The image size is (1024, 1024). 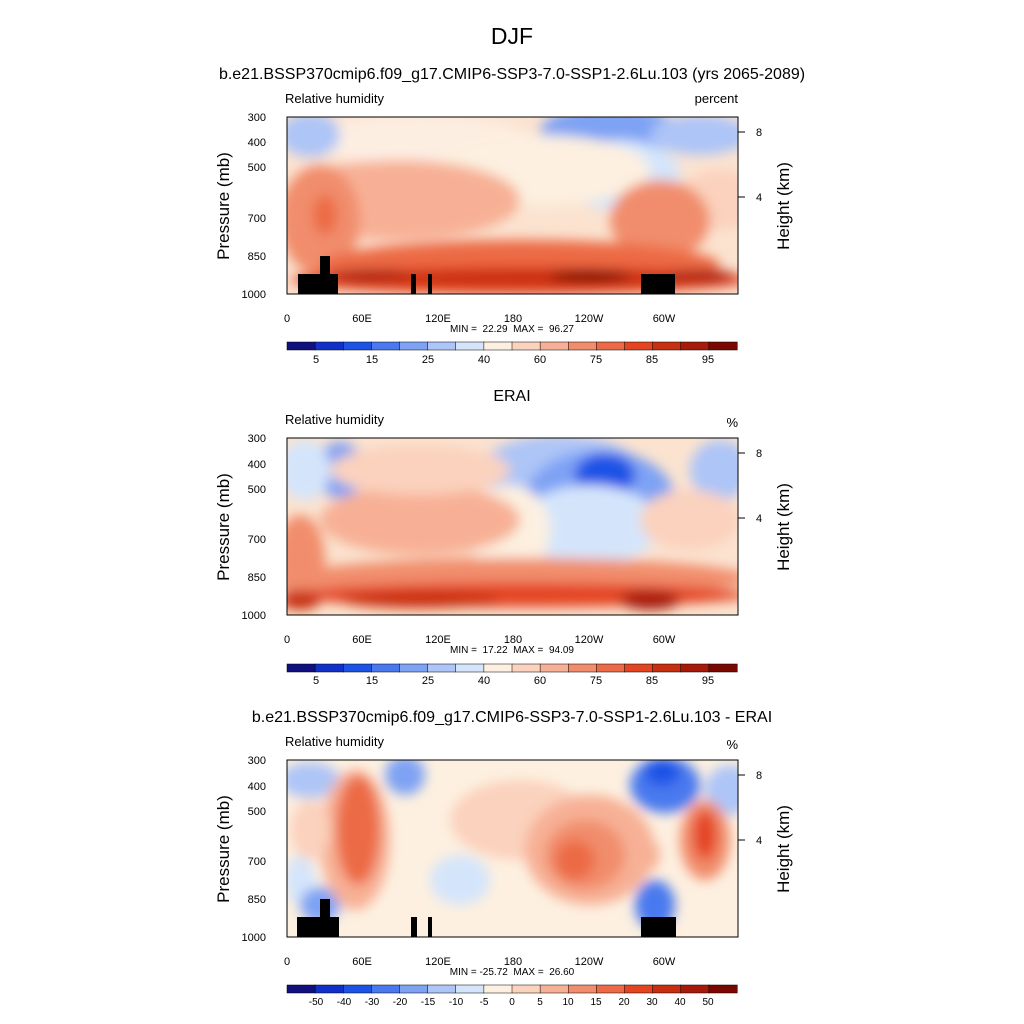 I want to click on colorbar-label: 25, so click(x=428, y=681).